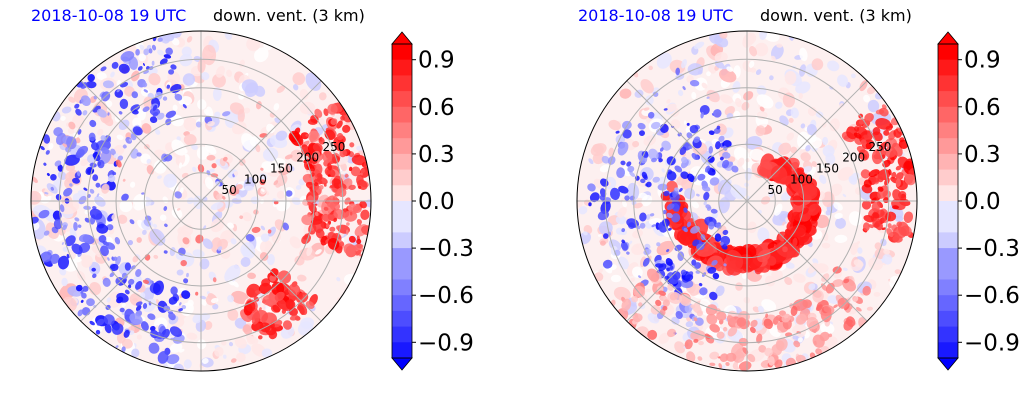 Image resolution: width=1036 pixels, height=401 pixels. I want to click on panel-2-colorbar-tick-label: 0.6, so click(982, 108).